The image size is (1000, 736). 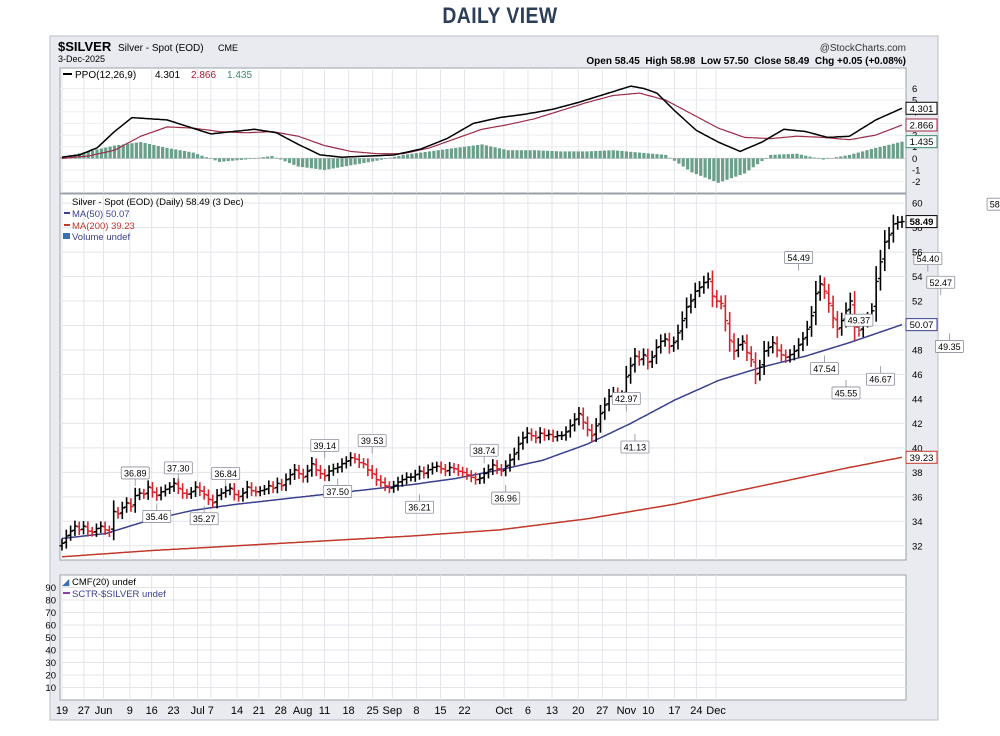 I want to click on lower-y-tick-label: 10, so click(x=50, y=688).